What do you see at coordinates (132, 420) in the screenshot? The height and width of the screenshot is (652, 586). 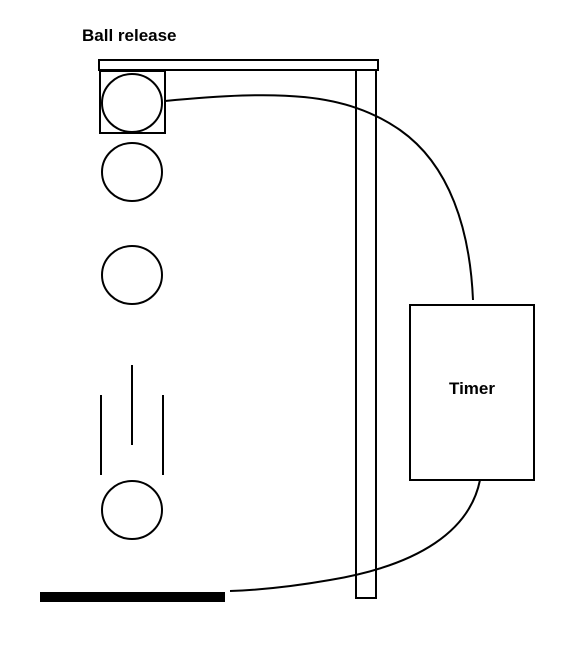 I see `motion-lines` at bounding box center [132, 420].